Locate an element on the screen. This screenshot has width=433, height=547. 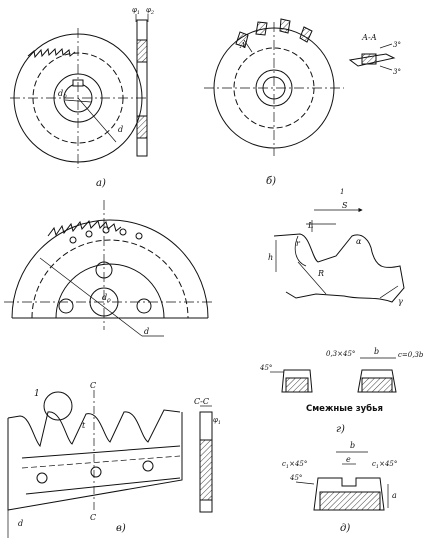
teeth-arc is located at coordinates (51, 53).